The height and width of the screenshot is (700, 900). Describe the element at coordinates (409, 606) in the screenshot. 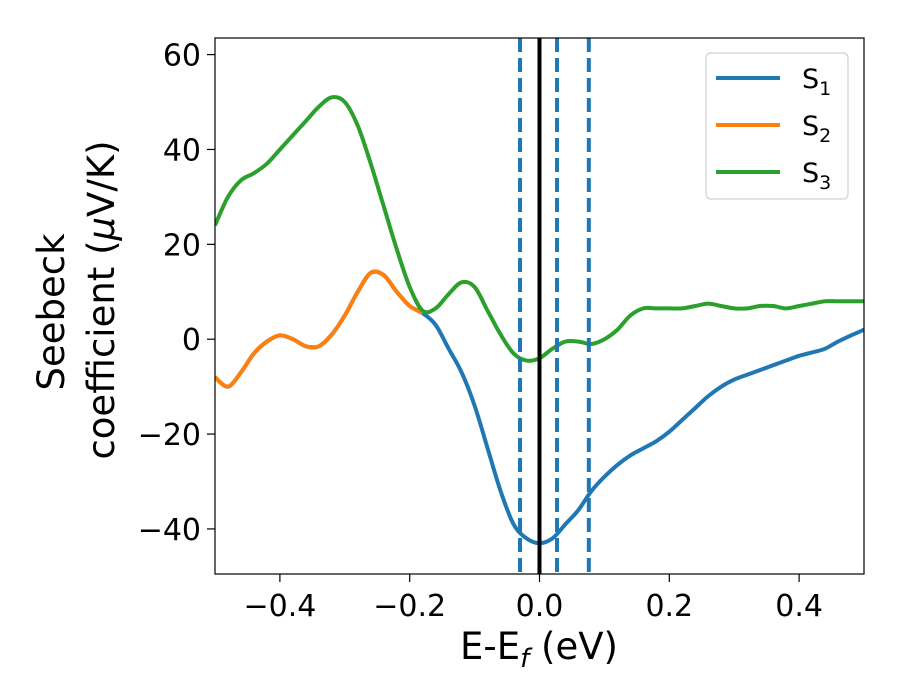

I see `x-tick-label: −0.2` at that location.